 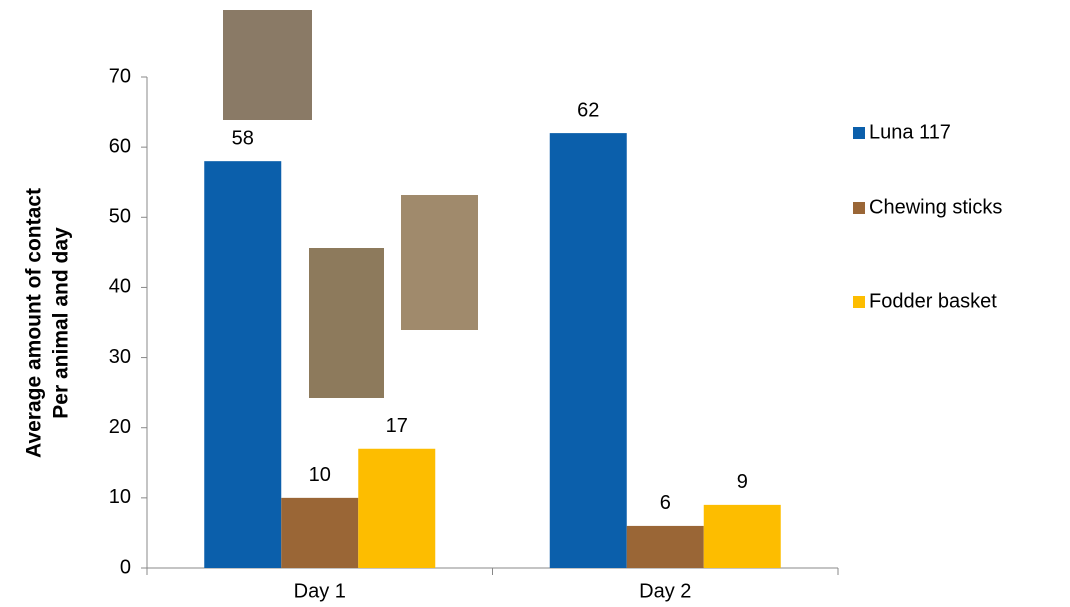 I want to click on y-axis-title: Per animal and day, so click(x=61, y=323).